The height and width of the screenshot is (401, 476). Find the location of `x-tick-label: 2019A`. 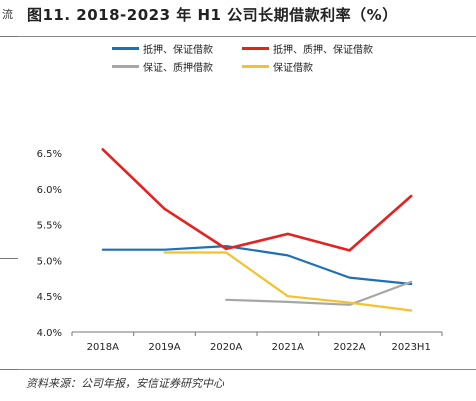

x-tick-label: 2019A is located at coordinates (164, 347).